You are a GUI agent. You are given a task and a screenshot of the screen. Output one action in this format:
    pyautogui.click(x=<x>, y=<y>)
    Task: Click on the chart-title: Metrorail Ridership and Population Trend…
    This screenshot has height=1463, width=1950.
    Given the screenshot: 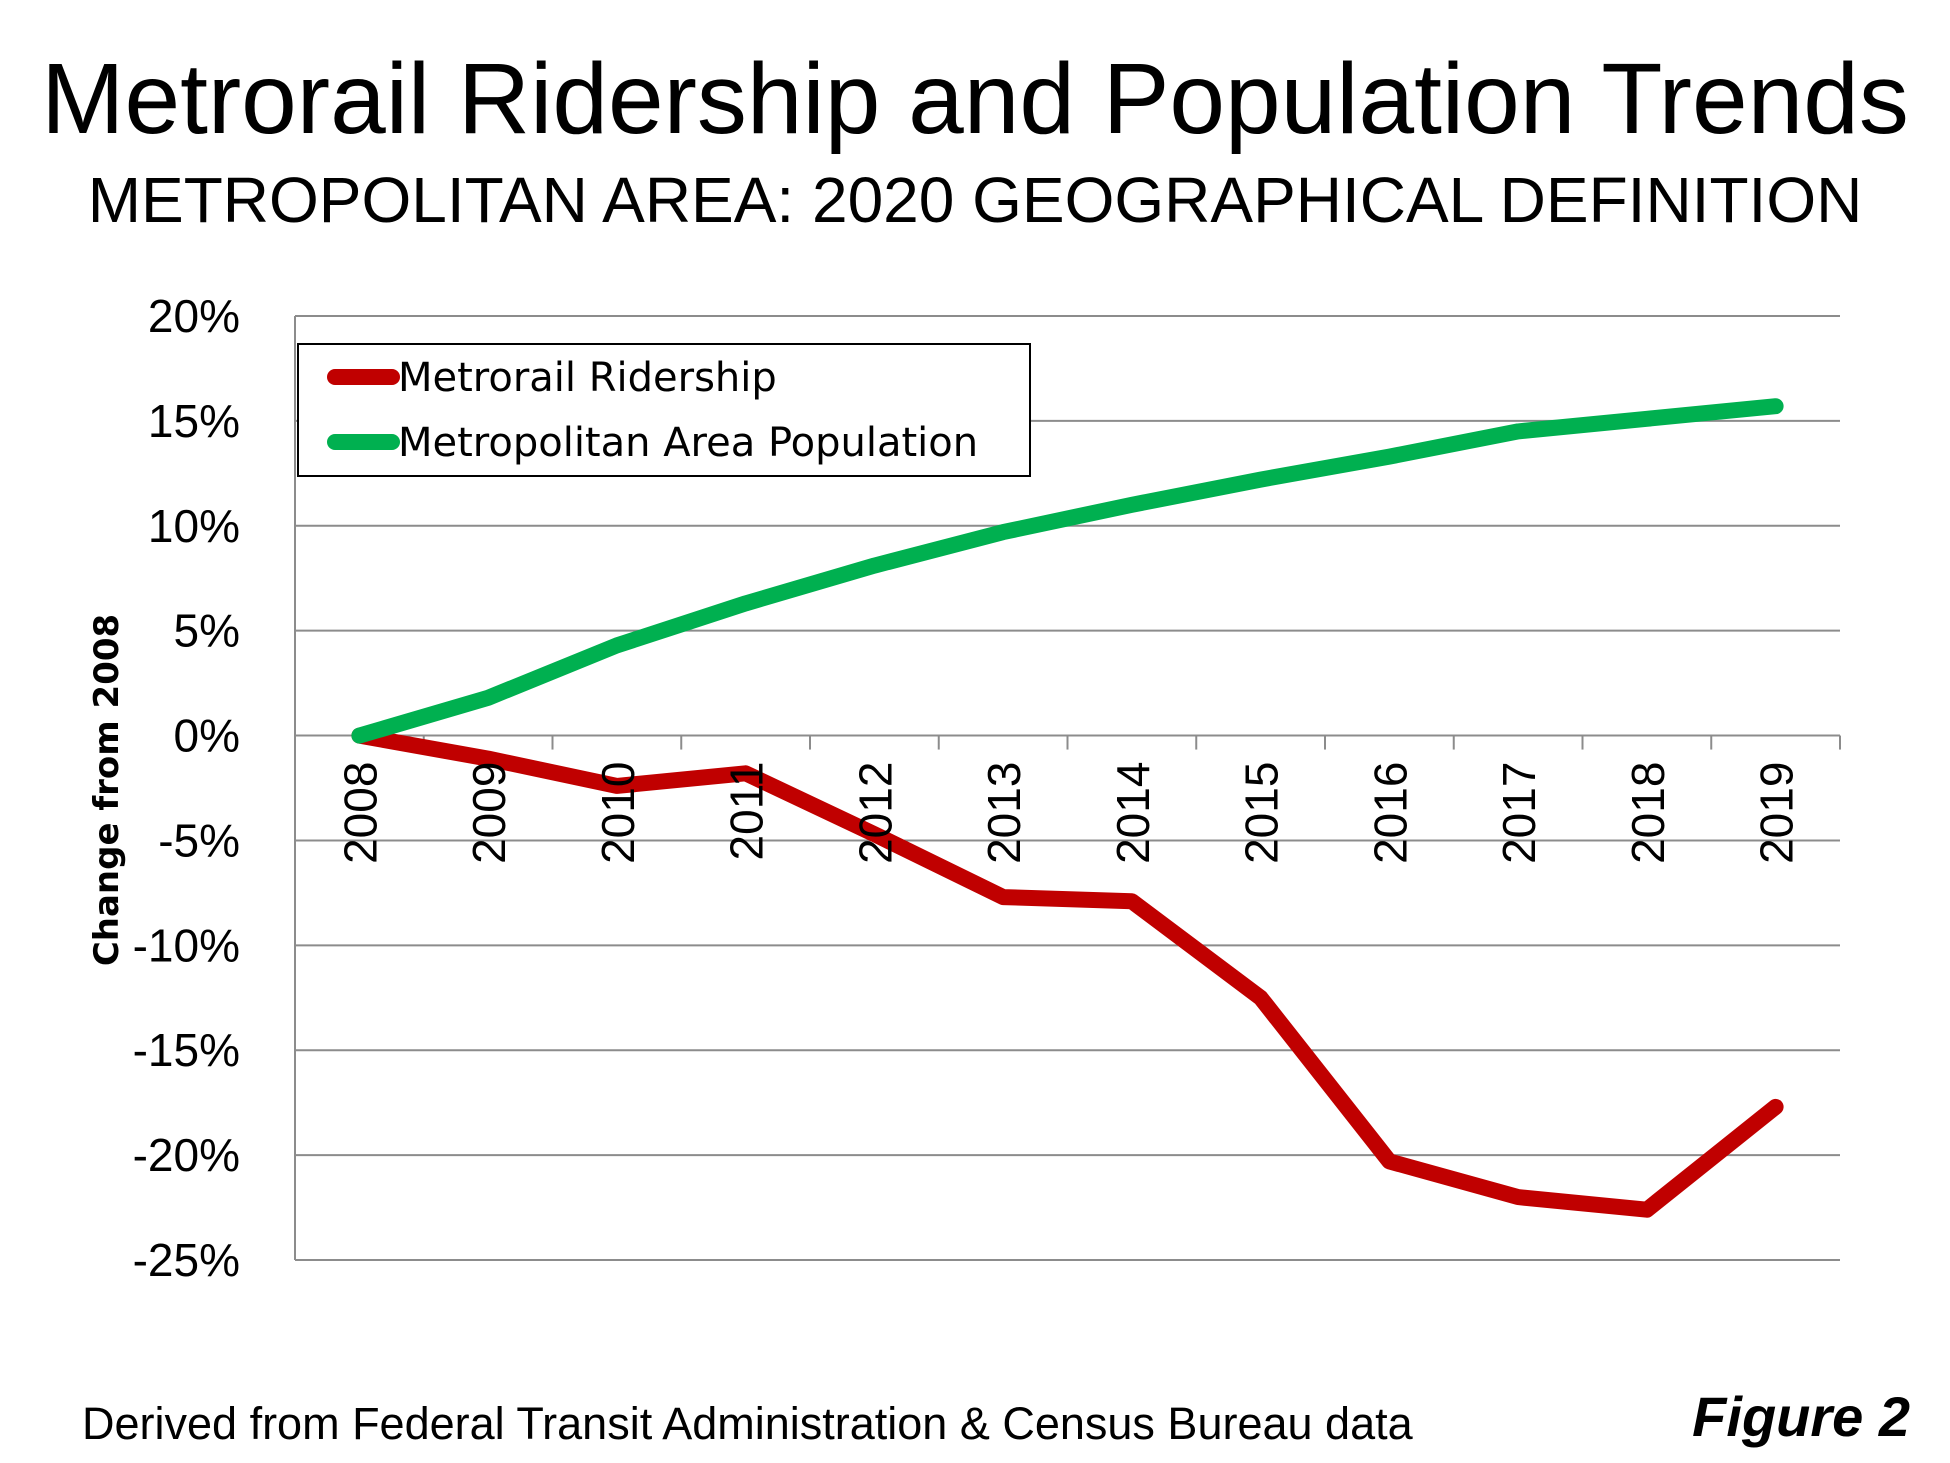 What is the action you would take?
    pyautogui.click(x=975, y=99)
    